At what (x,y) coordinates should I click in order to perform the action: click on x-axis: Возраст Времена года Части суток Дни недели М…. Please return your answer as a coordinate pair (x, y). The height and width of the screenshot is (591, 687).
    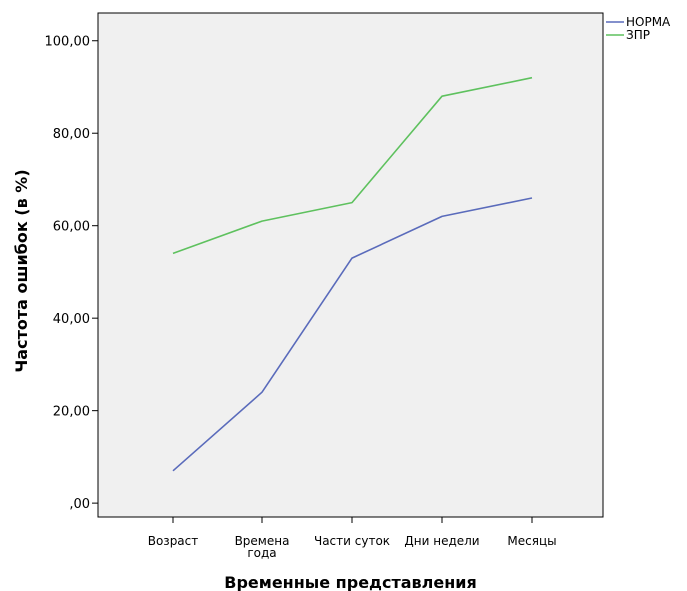
    Looking at the image, I should click on (352, 538).